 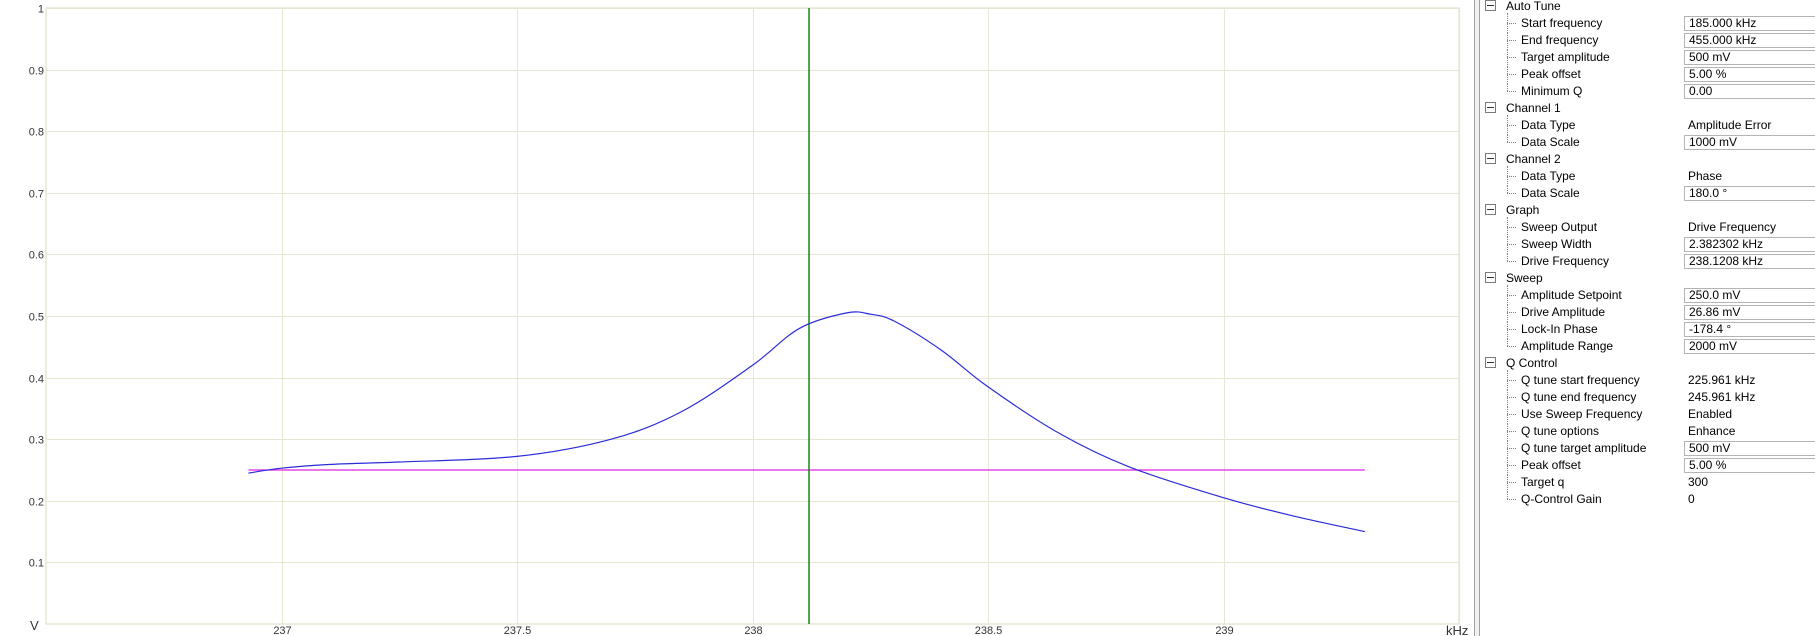 I want to click on y-tick-label: 0.5, so click(x=36, y=318).